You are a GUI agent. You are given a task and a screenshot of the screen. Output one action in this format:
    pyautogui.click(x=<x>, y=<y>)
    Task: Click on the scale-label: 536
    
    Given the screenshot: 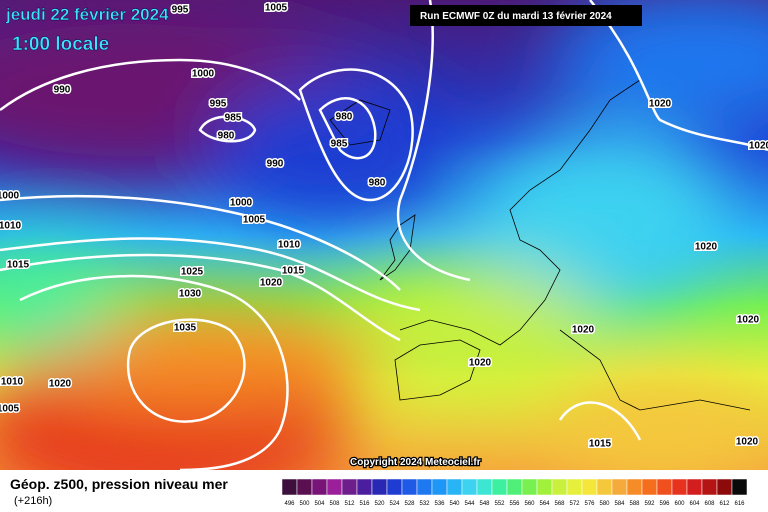 What is the action you would take?
    pyautogui.click(x=439, y=504)
    